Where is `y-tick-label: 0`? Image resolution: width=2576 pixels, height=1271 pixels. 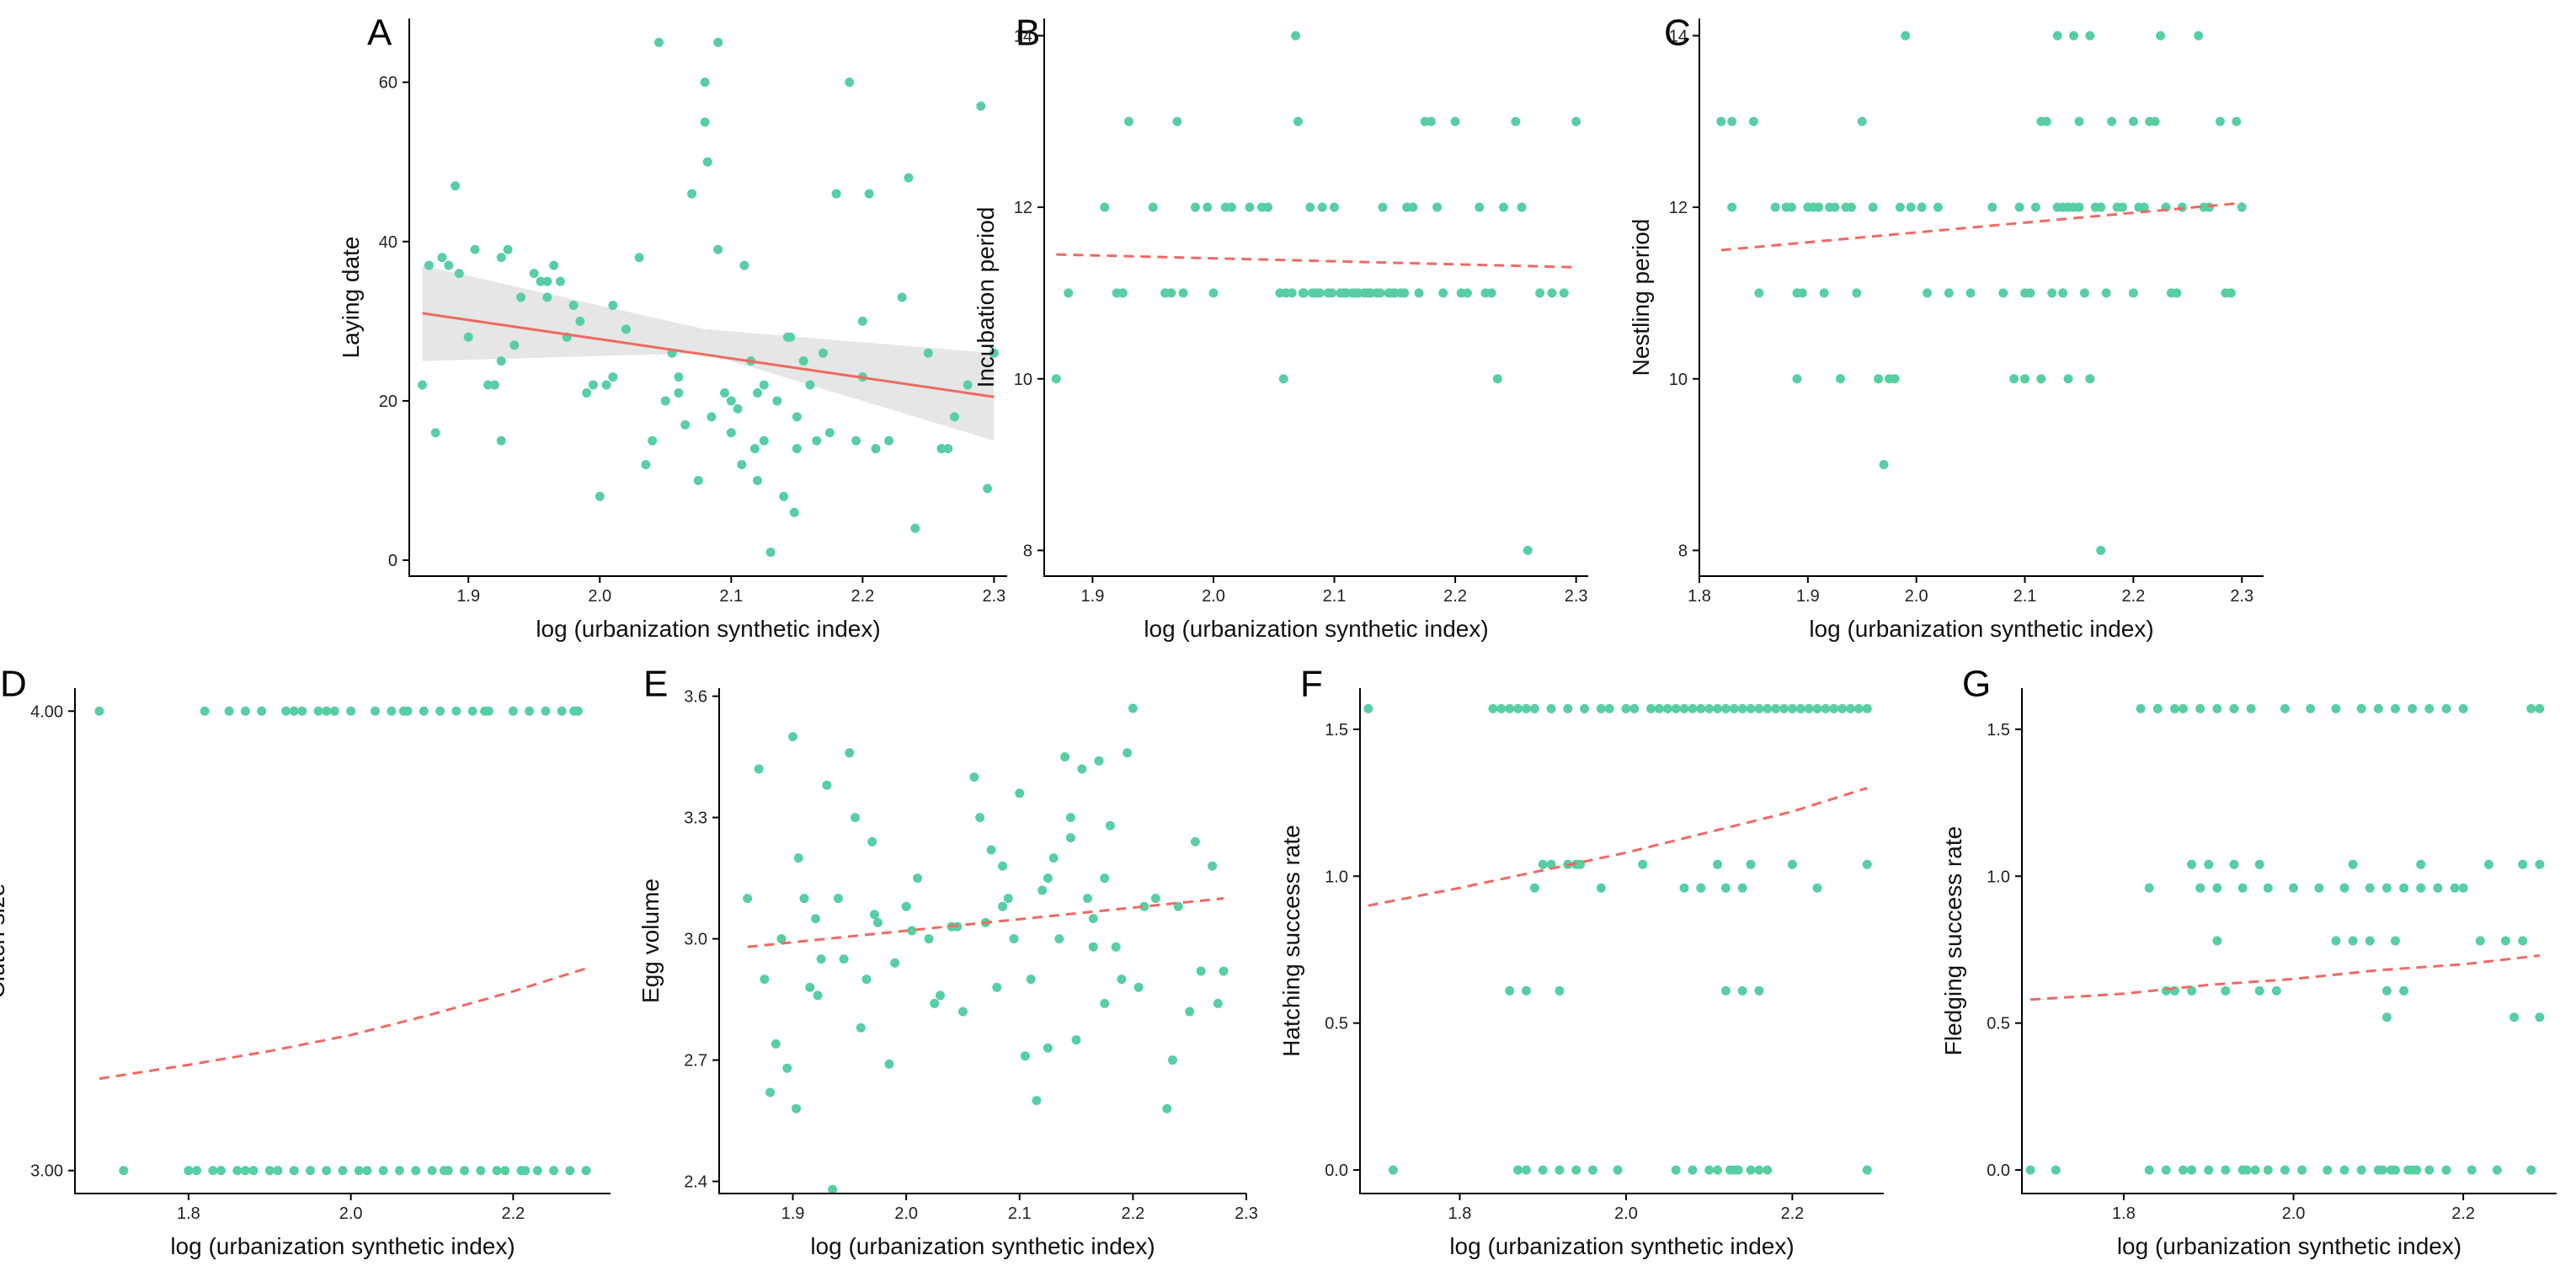
y-tick-label: 0 is located at coordinates (392, 561).